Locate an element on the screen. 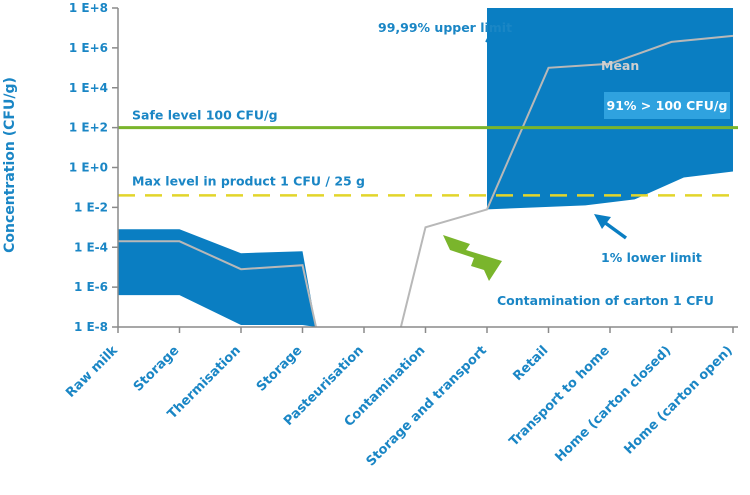 Image resolution: width=750 pixels, height=495 pixels. lightning-bolt-icon is located at coordinates (472, 258).